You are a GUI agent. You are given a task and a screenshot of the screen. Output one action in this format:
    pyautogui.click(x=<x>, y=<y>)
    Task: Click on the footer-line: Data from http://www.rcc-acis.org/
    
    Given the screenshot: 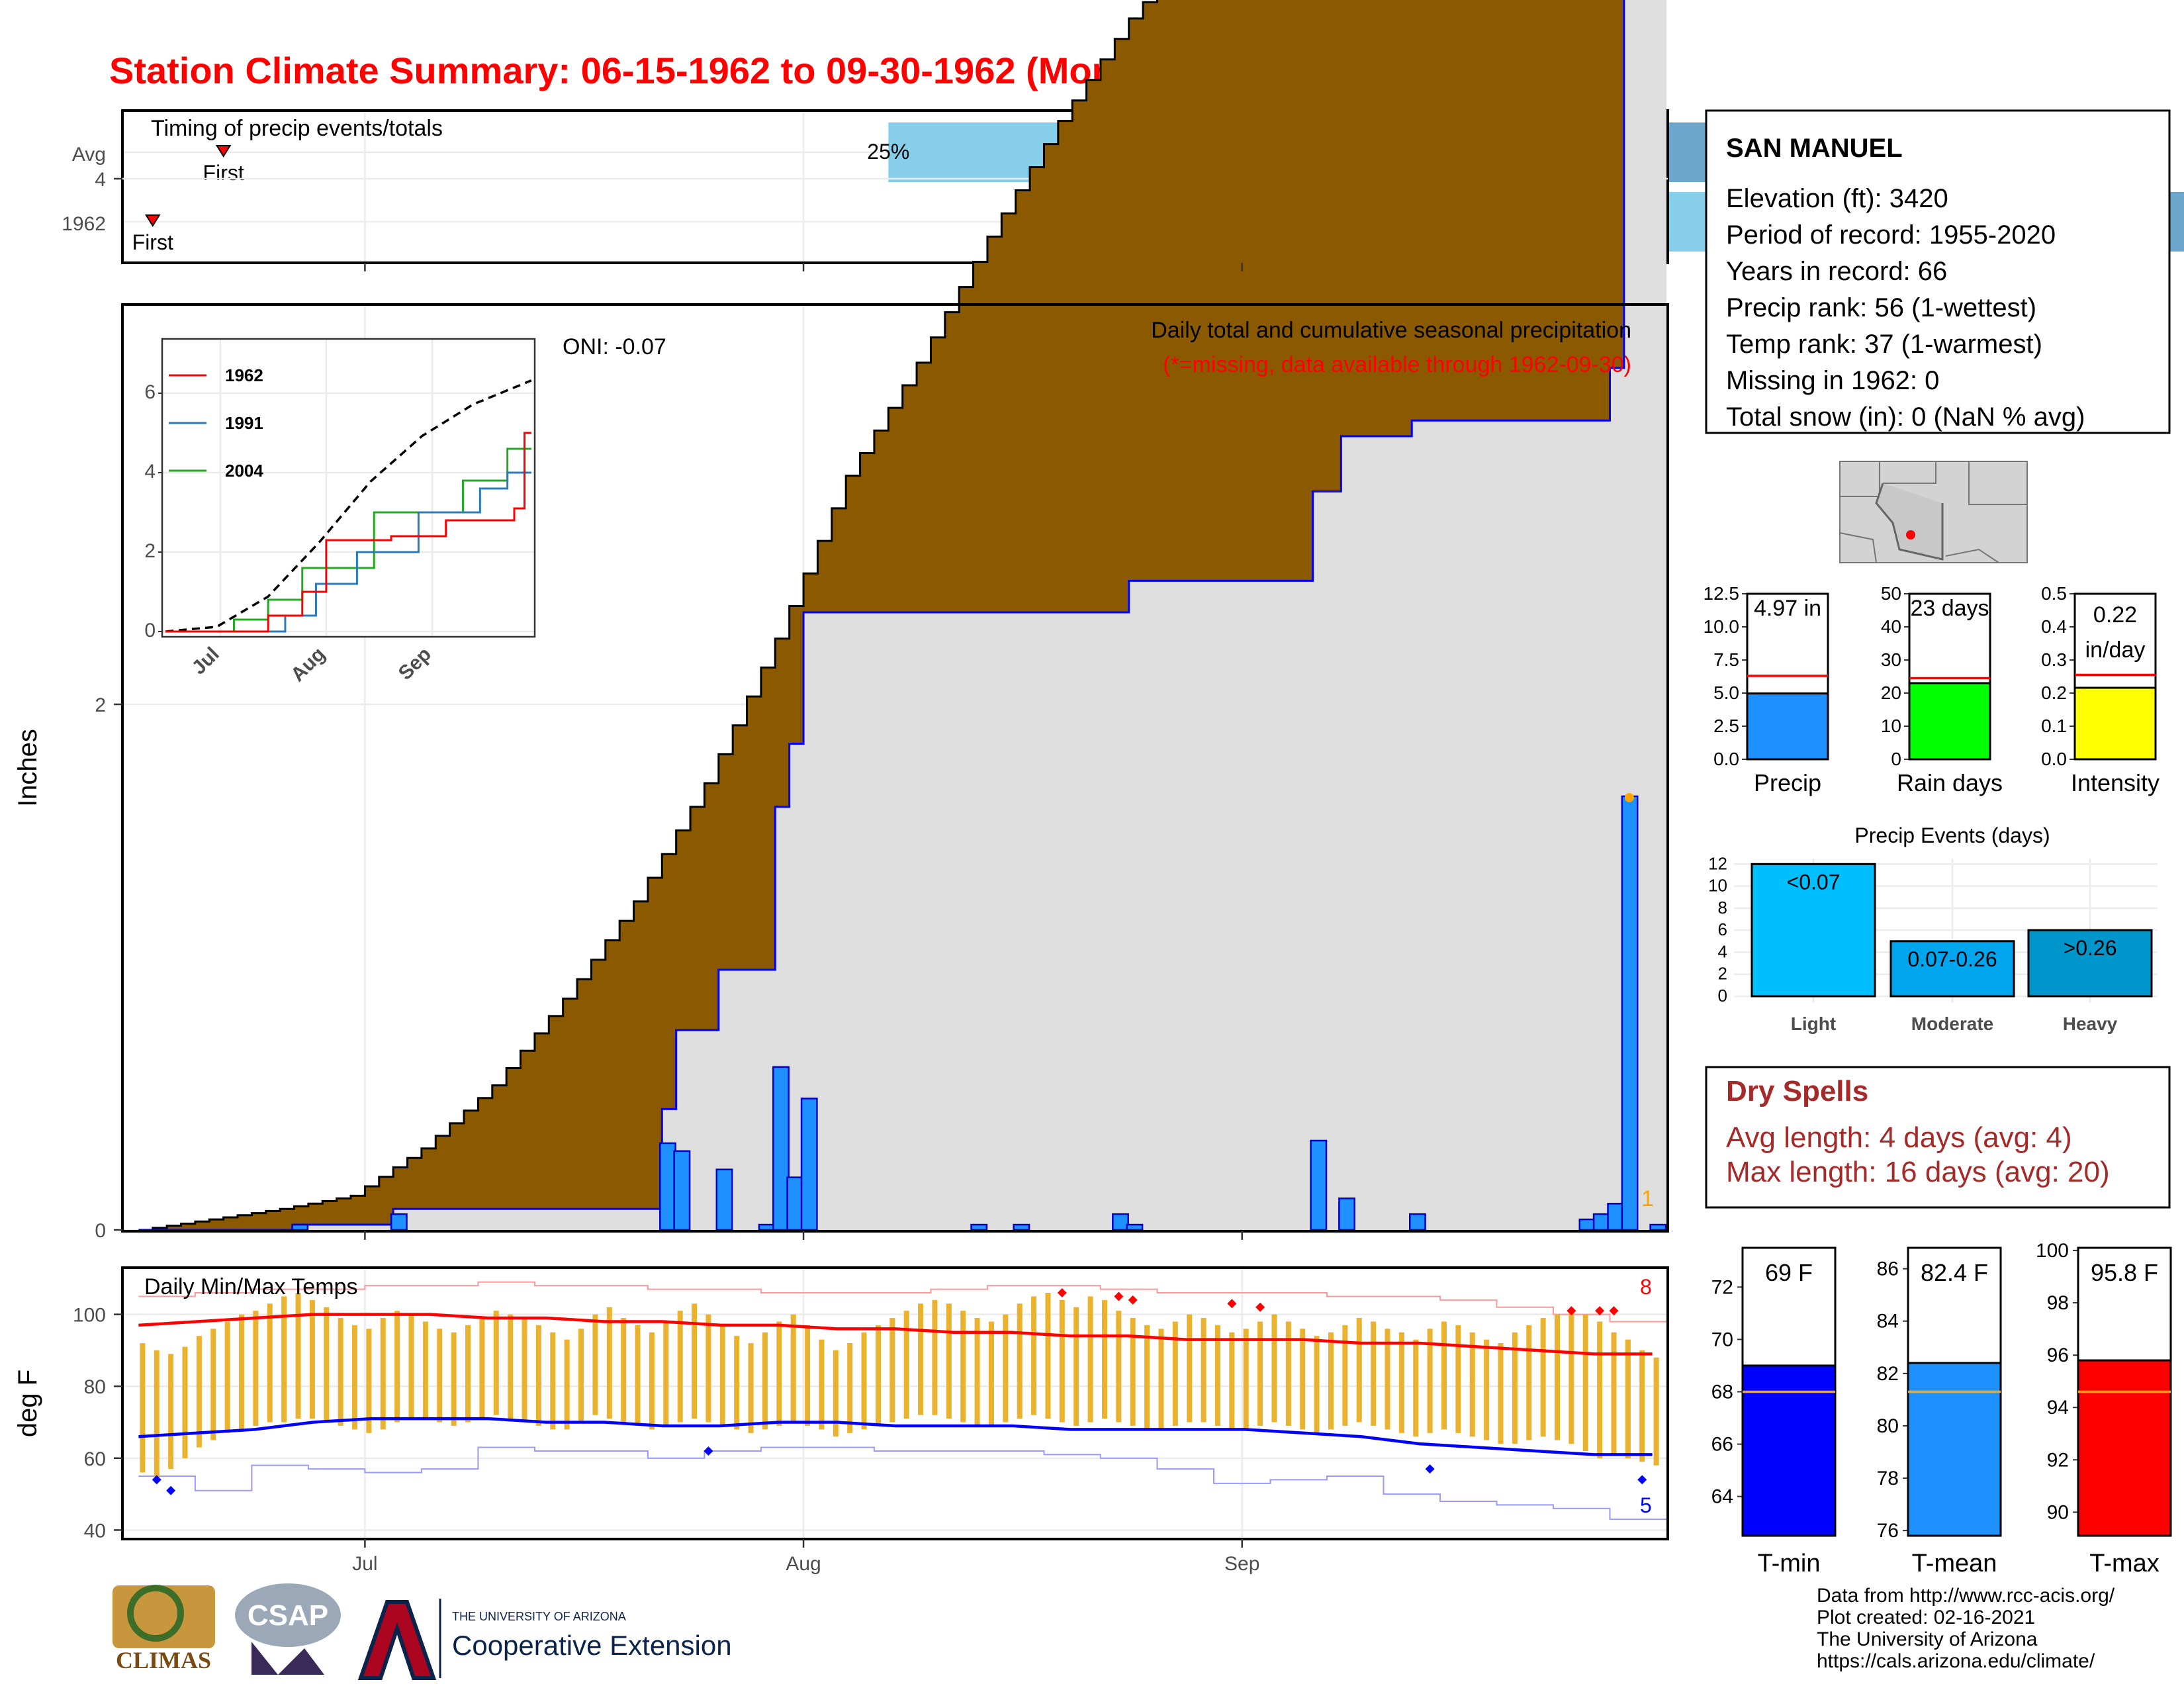 What is the action you would take?
    pyautogui.click(x=1966, y=1596)
    